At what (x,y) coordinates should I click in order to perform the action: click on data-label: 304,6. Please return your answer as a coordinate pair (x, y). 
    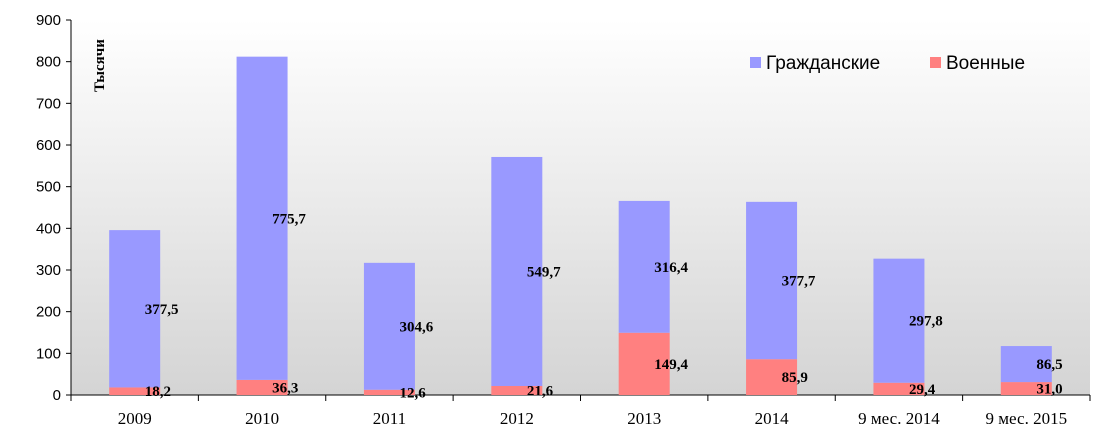
    Looking at the image, I should click on (416, 327).